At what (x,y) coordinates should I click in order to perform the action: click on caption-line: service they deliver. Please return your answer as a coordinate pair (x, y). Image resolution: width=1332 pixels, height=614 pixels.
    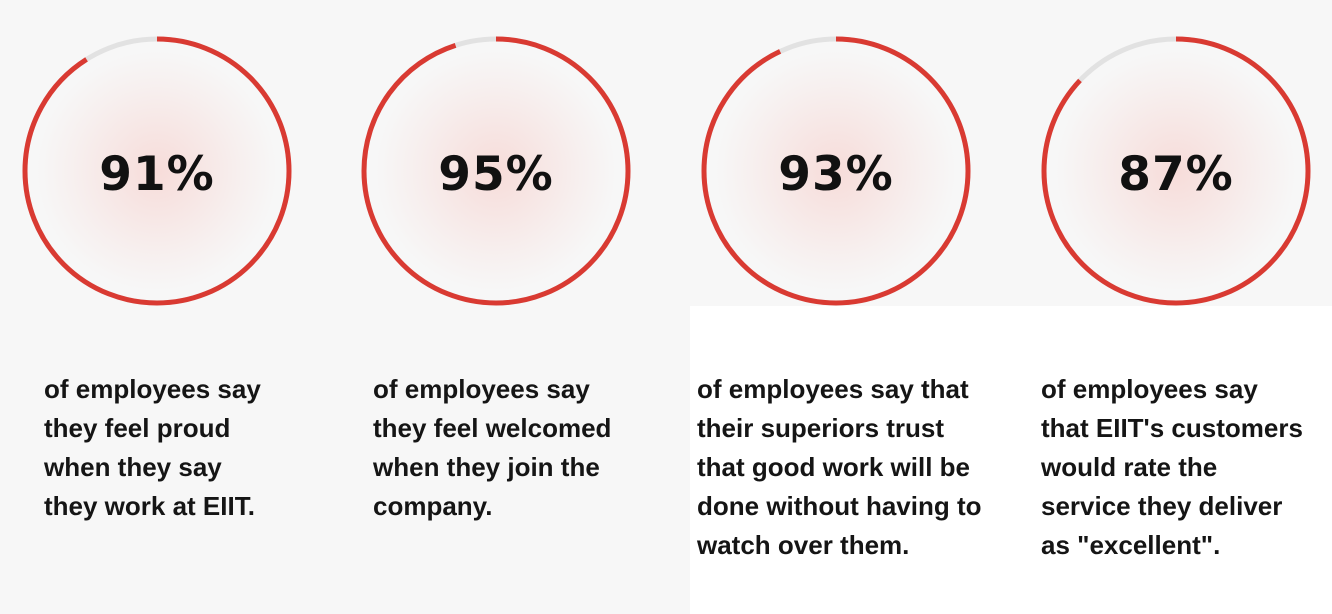
    Looking at the image, I should click on (1162, 506).